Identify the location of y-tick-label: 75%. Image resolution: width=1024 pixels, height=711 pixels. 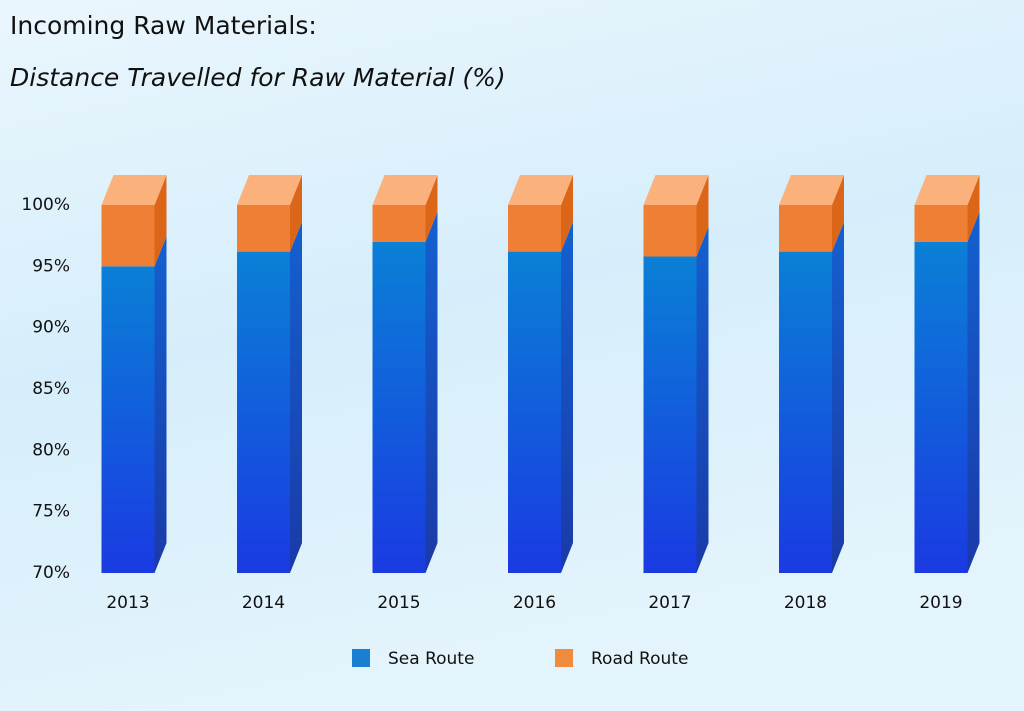
(51, 512).